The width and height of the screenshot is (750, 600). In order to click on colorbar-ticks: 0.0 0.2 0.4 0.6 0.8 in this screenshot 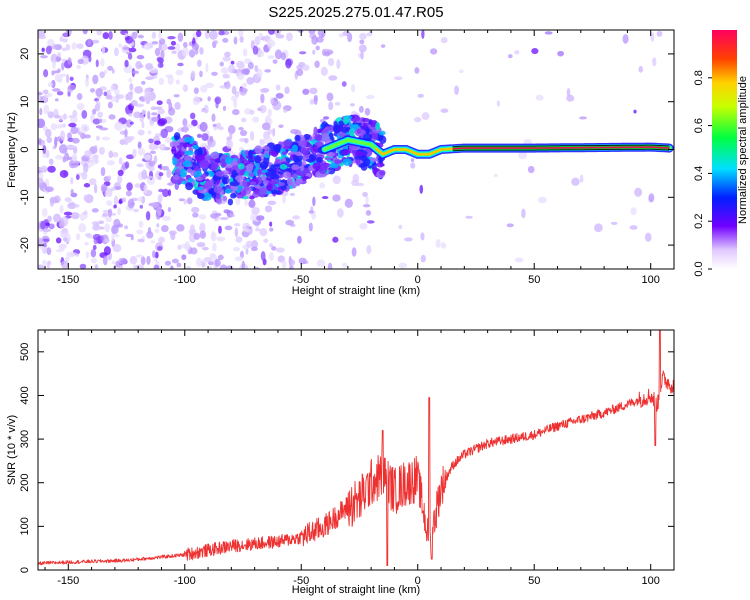, I will do `click(702, 173)`.